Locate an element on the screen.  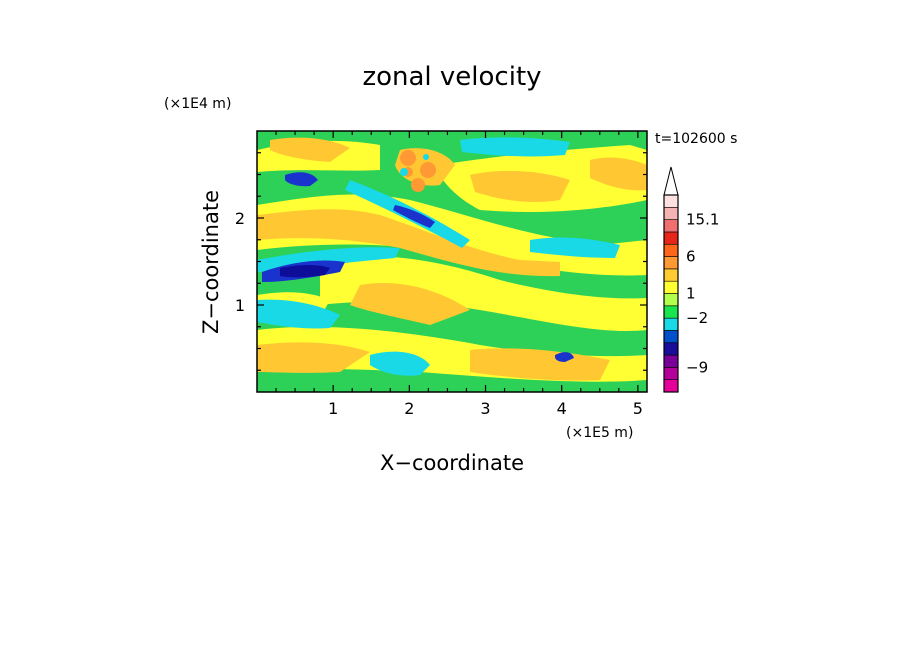
velocity-contour-yellow is located at coordinates (483, 293).